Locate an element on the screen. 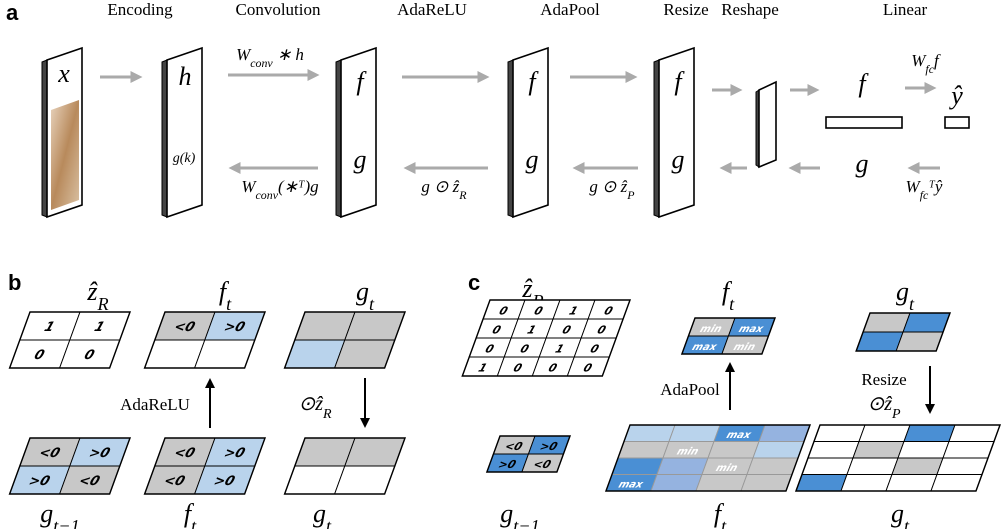  op: Wfcf is located at coordinates (926, 63).